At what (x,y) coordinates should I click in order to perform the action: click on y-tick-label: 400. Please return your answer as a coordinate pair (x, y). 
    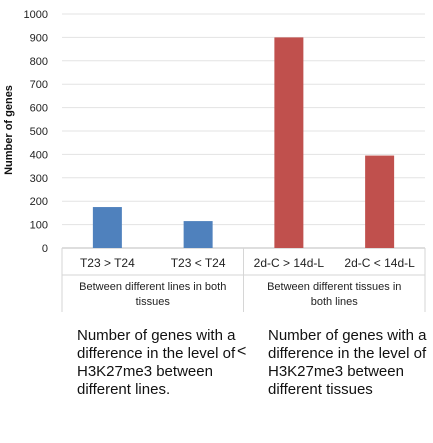
    Looking at the image, I should click on (39, 155).